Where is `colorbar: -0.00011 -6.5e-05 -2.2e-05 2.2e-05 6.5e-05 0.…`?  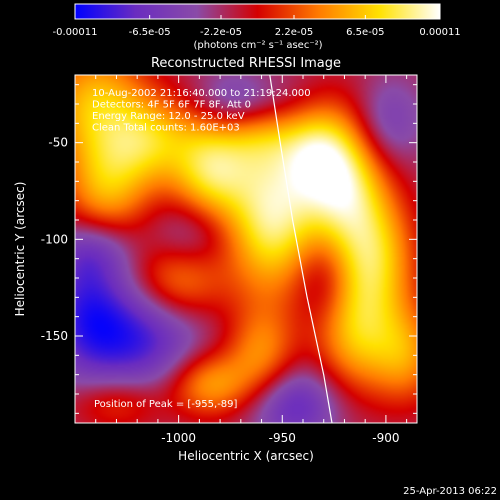
colorbar: -0.00011 -6.5e-05 -2.2e-05 2.2e-05 6.5e-05 0.… is located at coordinates (257, 27).